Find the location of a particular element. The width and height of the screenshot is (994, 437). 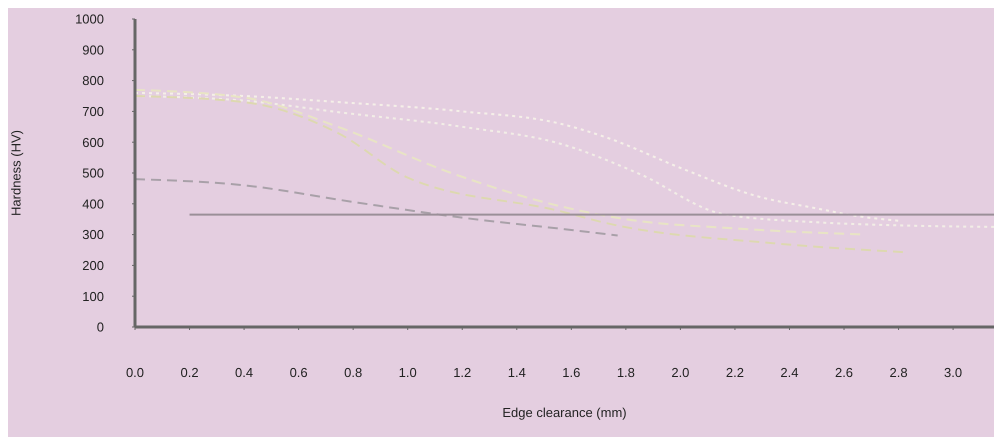

y-axis-title: Hardness (HV) is located at coordinates (16, 173).